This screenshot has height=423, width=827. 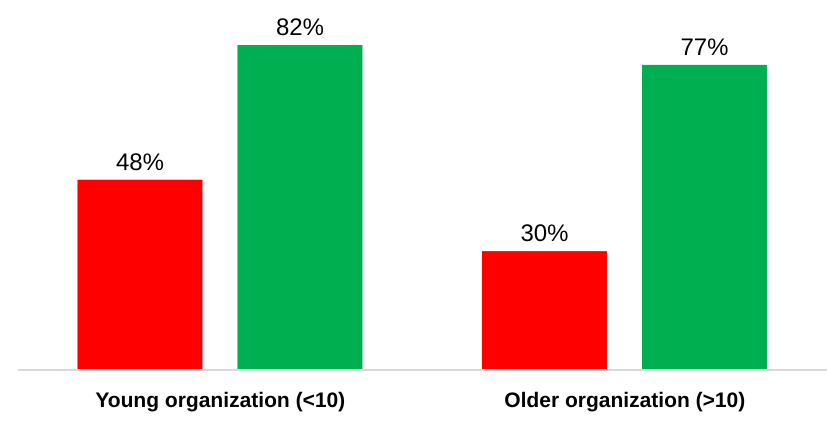 I want to click on x-tick-label: Older organization (>10), so click(x=625, y=400).